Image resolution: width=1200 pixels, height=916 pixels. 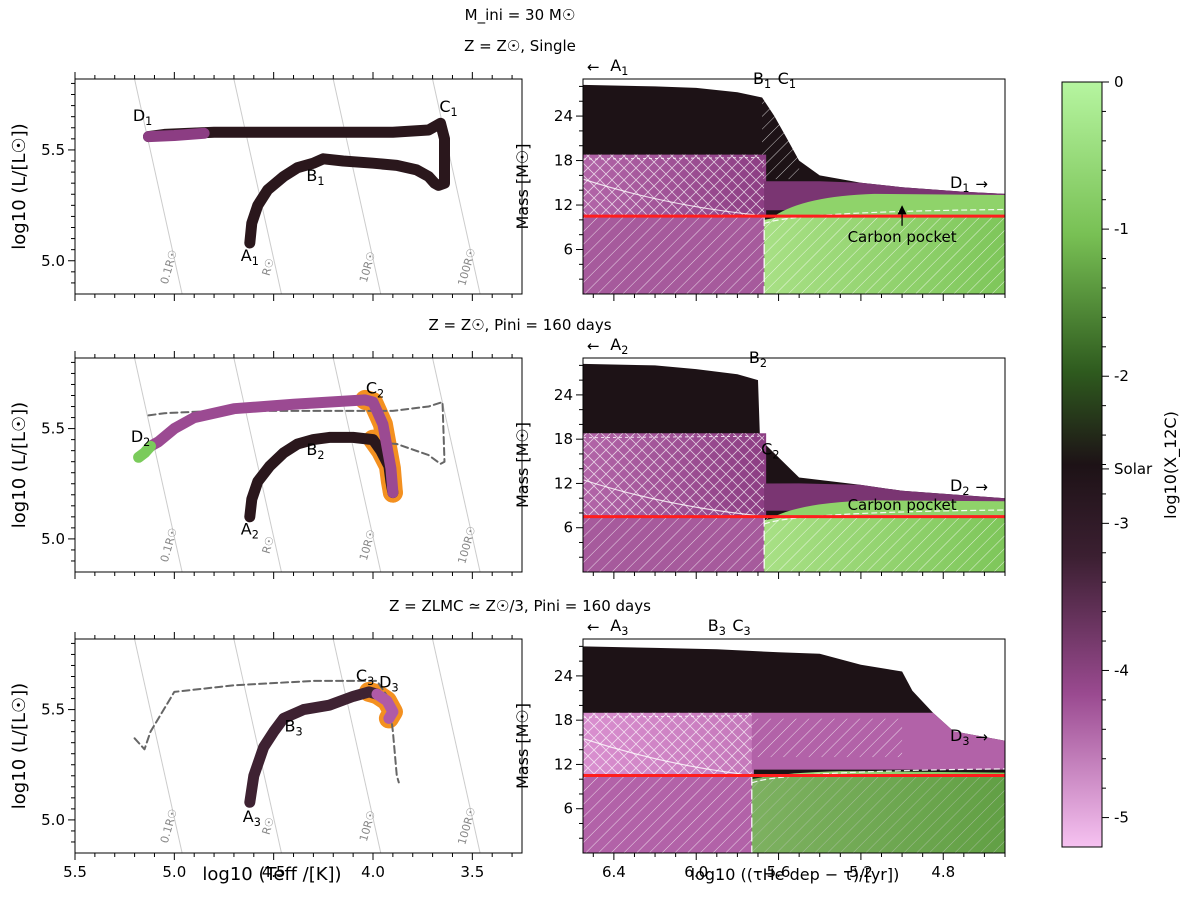 What do you see at coordinates (619, 627) in the screenshot?
I see `phase-label-A: A3` at bounding box center [619, 627].